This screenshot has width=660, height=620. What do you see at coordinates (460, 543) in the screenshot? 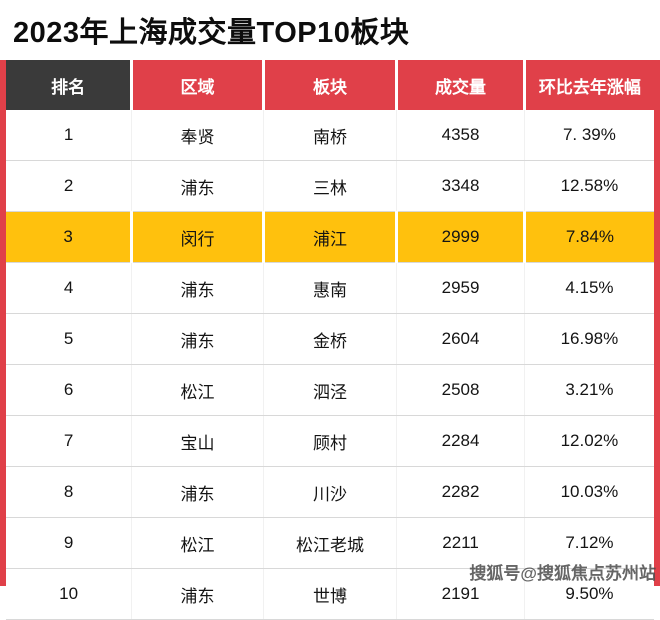
I see `cell-volume: 2211` at bounding box center [460, 543].